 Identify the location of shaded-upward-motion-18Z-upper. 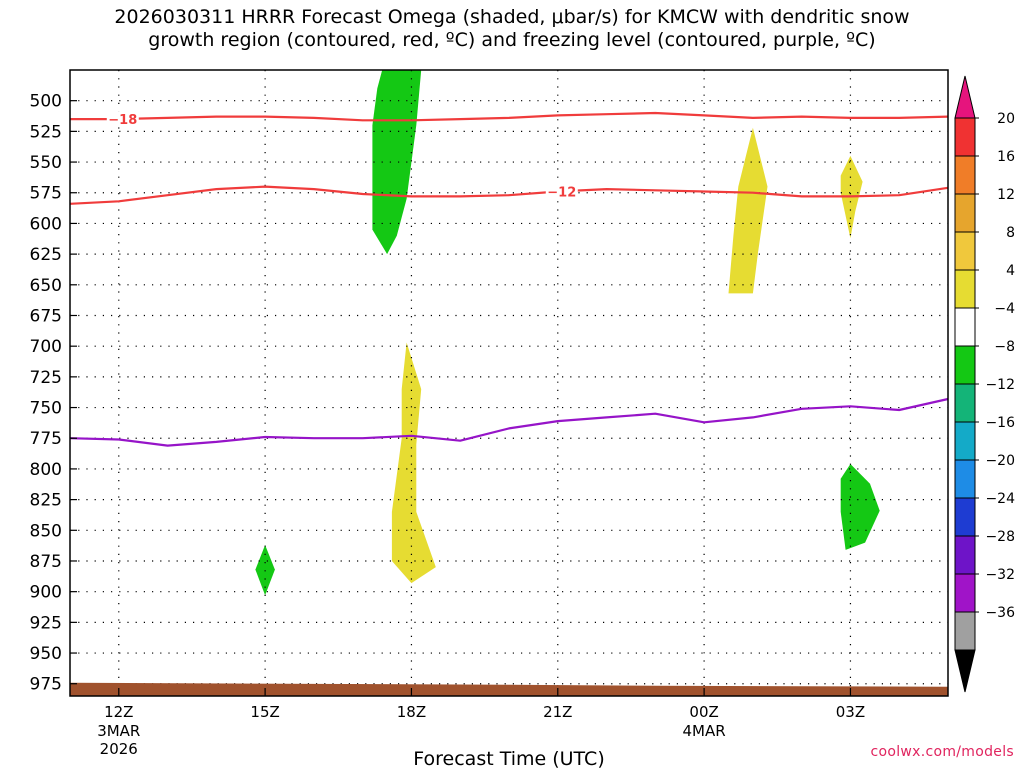
(397, 162).